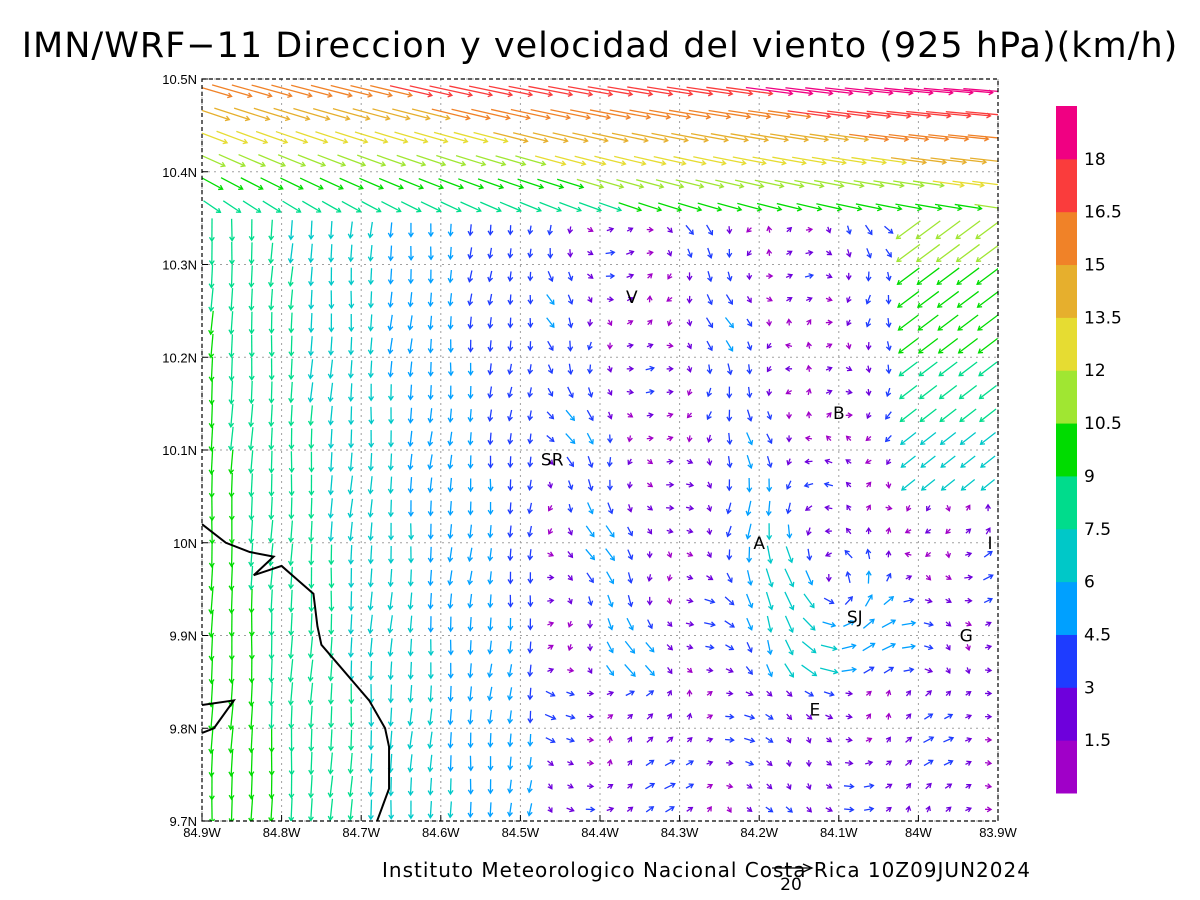 The image size is (1200, 900). I want to click on x-tick-label: 84W, so click(918, 832).